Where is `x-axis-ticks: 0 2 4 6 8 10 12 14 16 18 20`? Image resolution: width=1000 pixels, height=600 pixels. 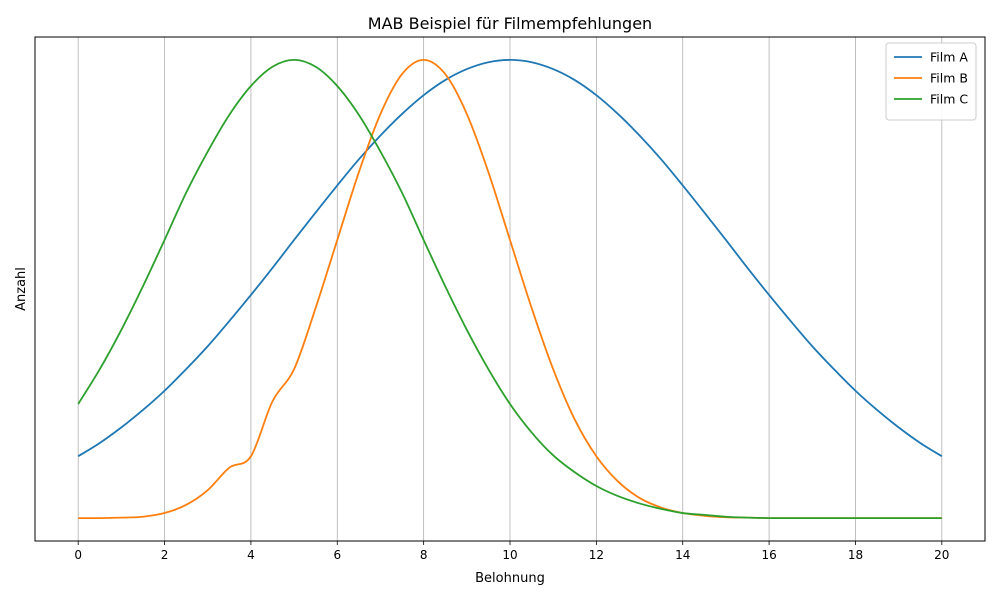 x-axis-ticks: 0 2 4 6 8 10 12 14 16 18 20 is located at coordinates (511, 551).